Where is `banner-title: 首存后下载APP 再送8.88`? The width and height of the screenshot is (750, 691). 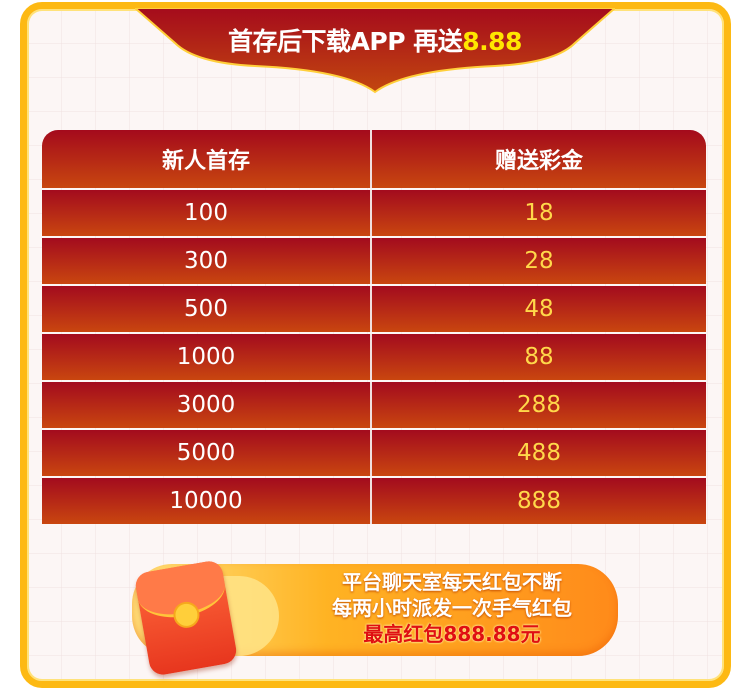
banner-title: 首存后下载APP 再送8.88 is located at coordinates (375, 40).